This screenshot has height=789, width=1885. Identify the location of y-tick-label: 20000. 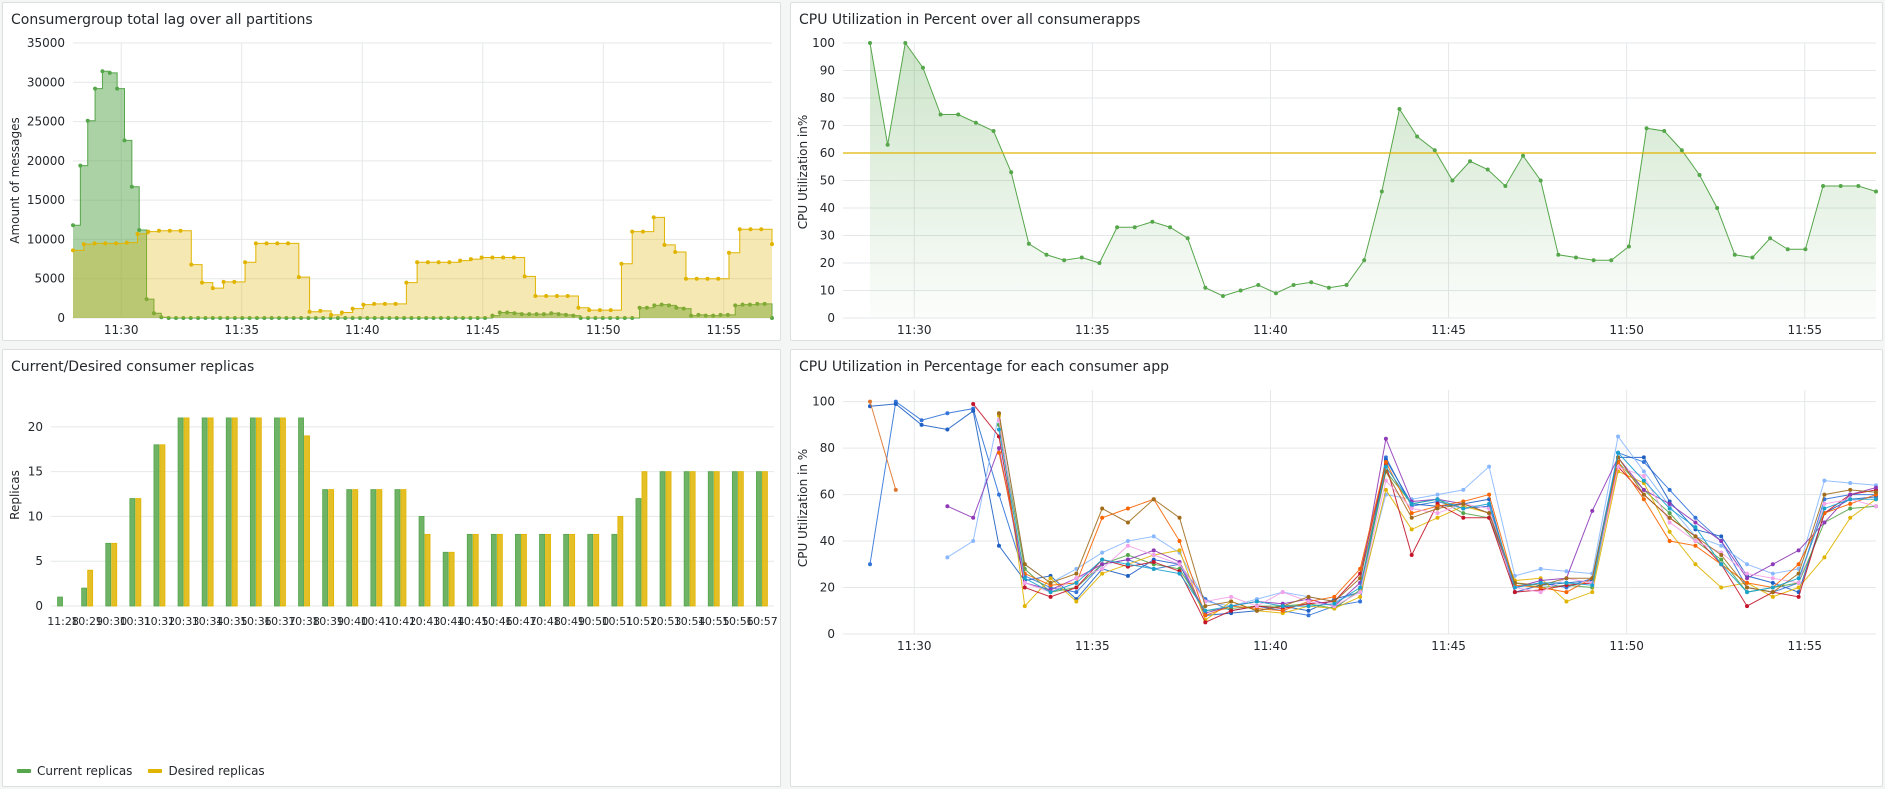
(46, 161).